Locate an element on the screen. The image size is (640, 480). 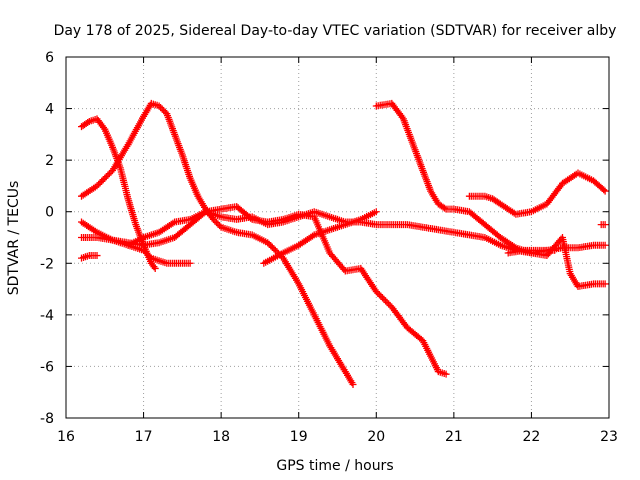
x-tick-label: 22 is located at coordinates (532, 437).